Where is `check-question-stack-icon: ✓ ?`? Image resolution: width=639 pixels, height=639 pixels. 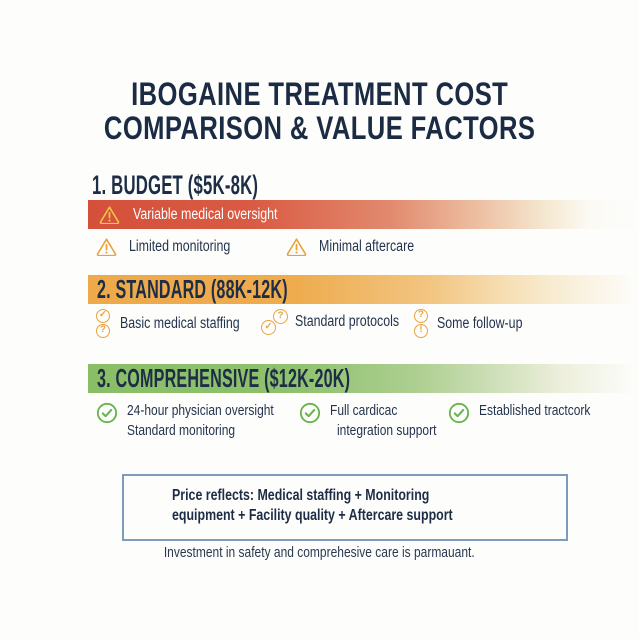 check-question-stack-icon: ✓ ? is located at coordinates (103, 323).